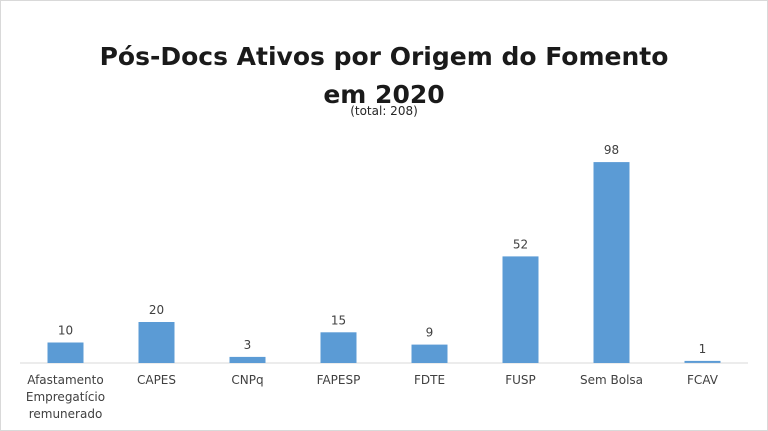 This screenshot has width=768, height=431. What do you see at coordinates (156, 310) in the screenshot?
I see `data-label-1: 20` at bounding box center [156, 310].